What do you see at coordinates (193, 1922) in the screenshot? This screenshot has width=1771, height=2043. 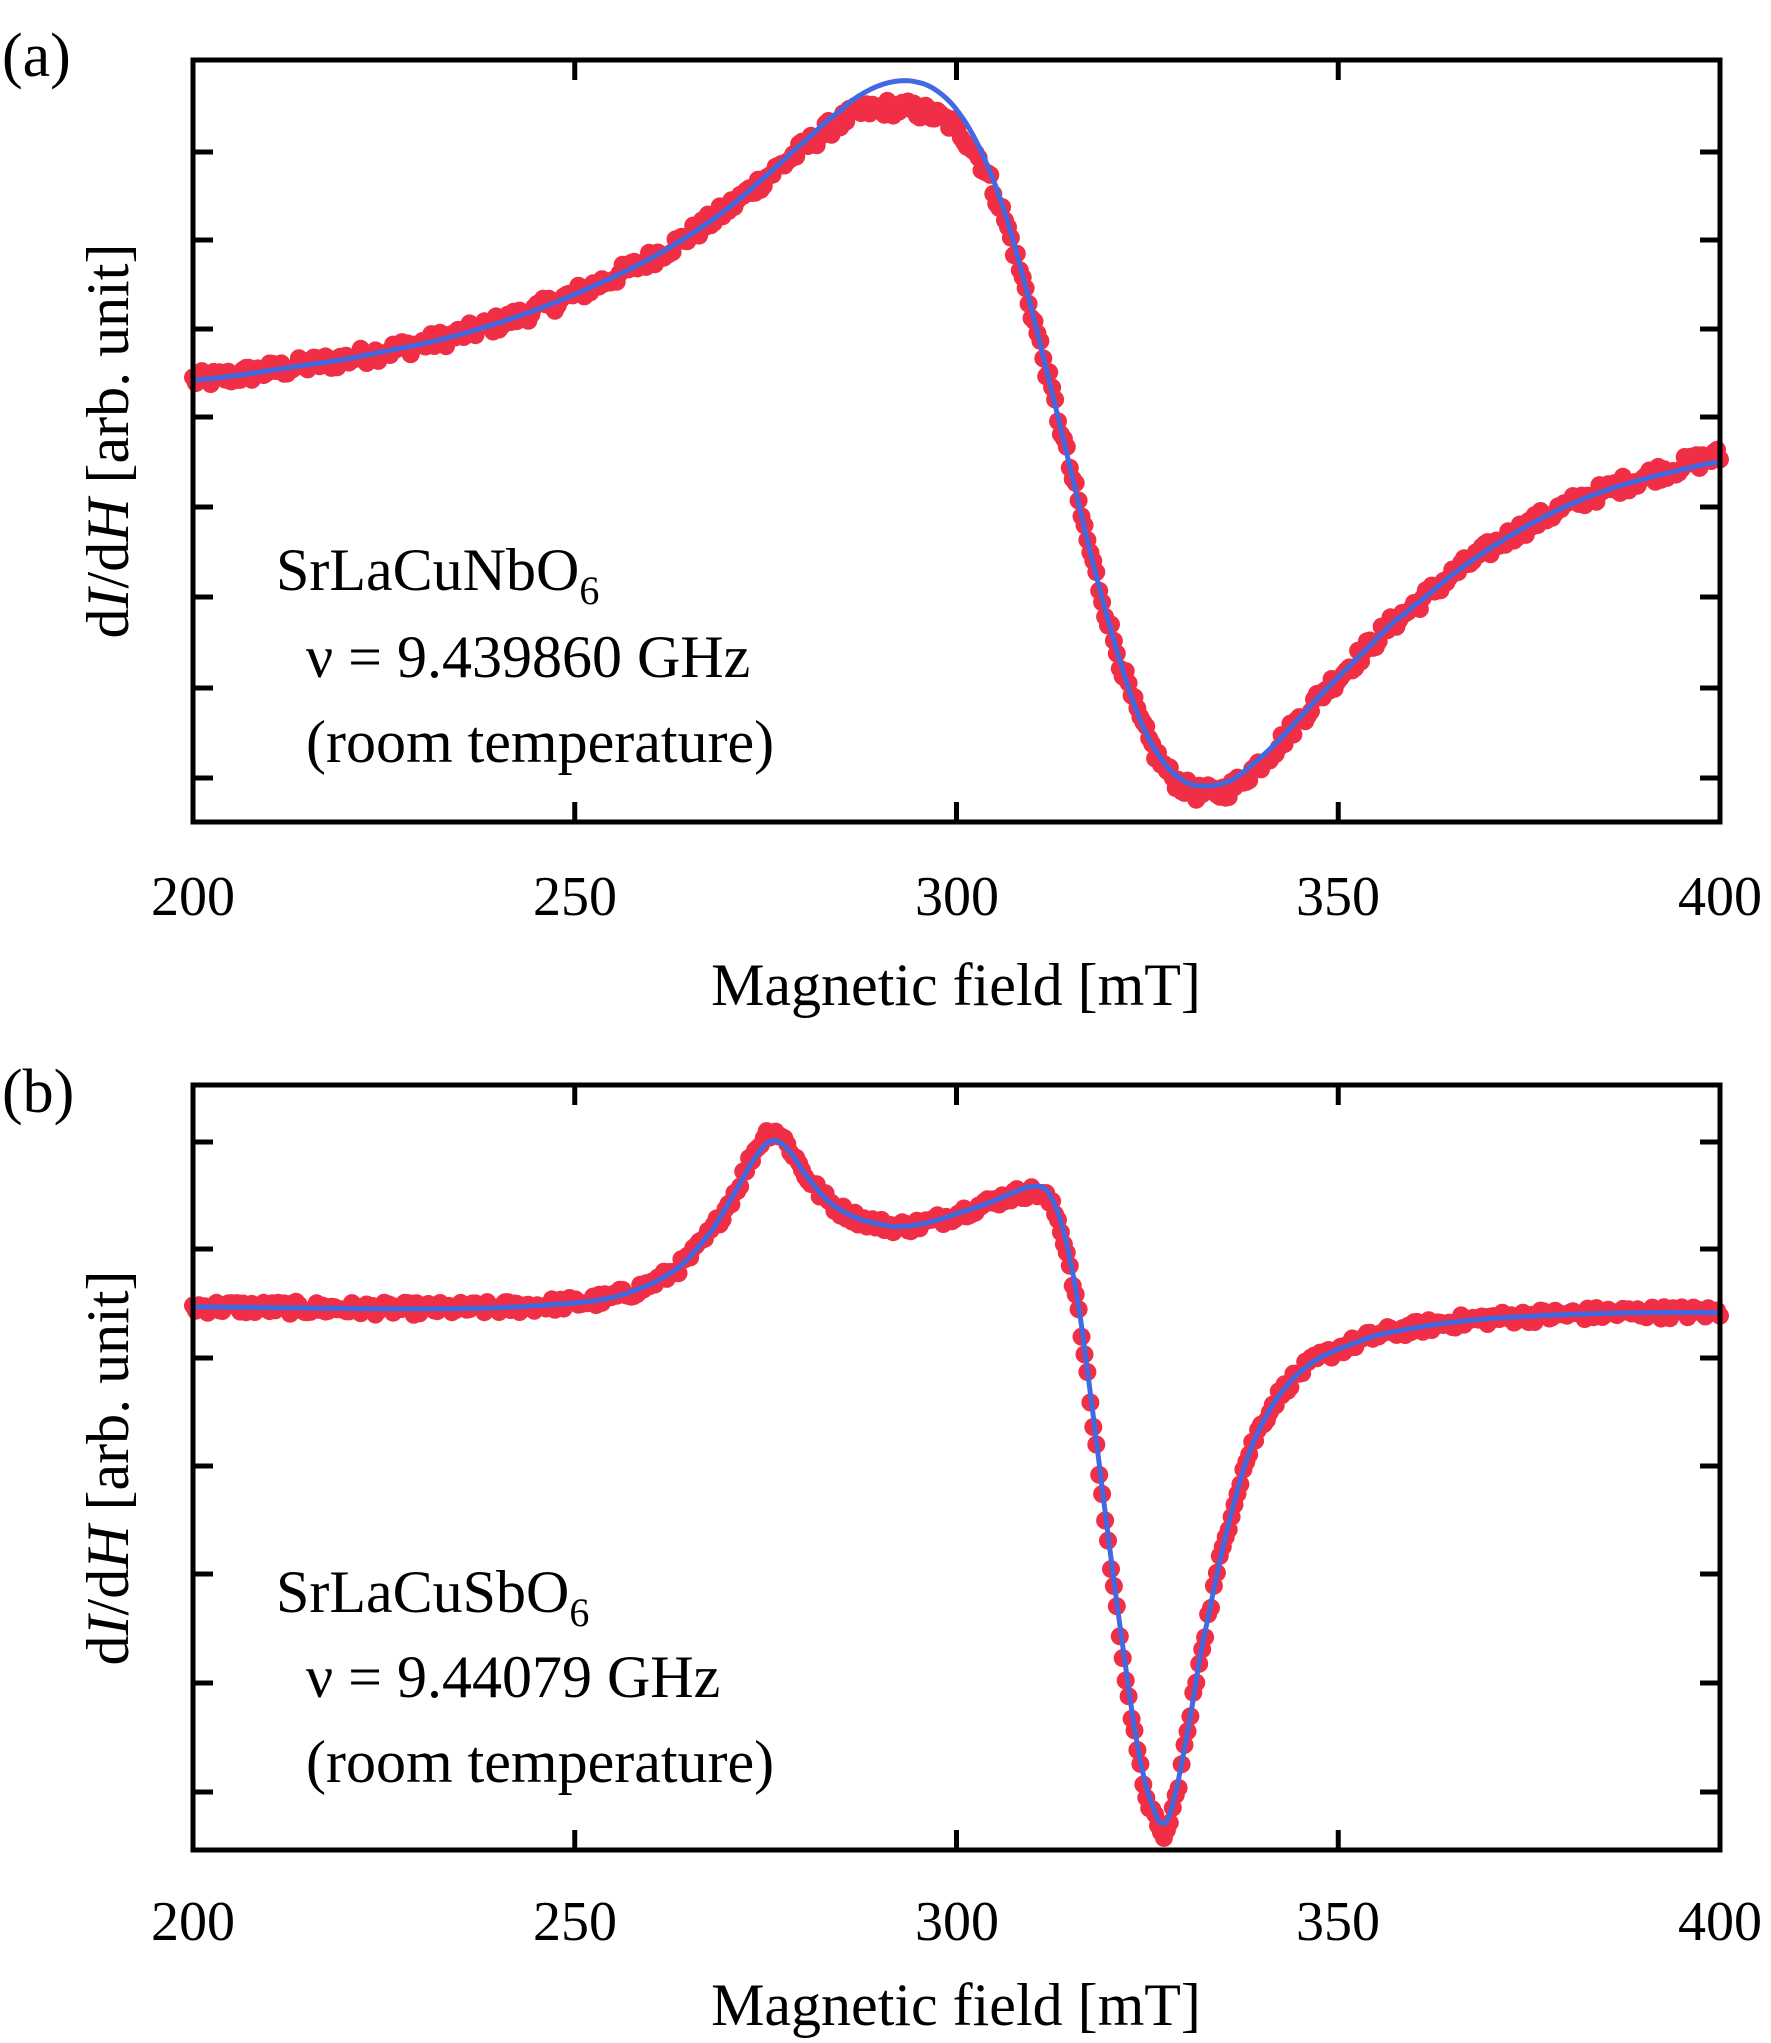 I see `panel-b-xtick-200: 200` at bounding box center [193, 1922].